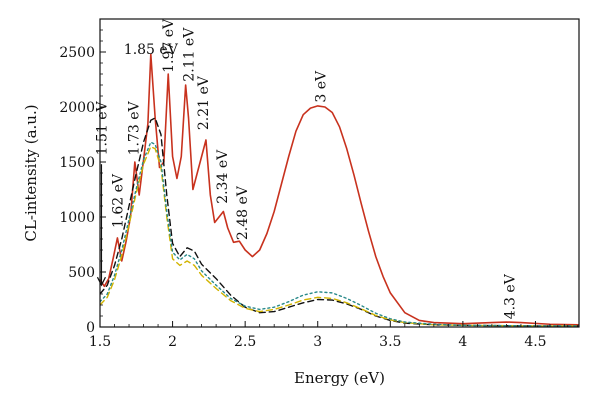 This screenshot has width=600, height=404. I want to click on x-tick-label: 2, so click(172, 342).